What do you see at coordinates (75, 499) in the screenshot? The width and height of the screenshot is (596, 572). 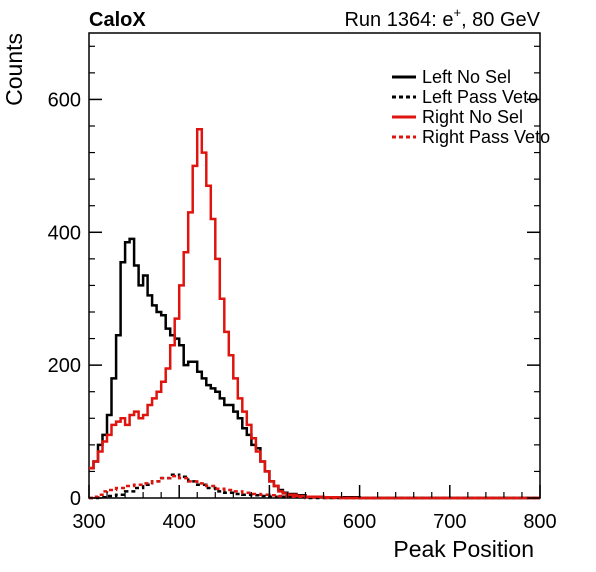 I see `y-tick-label: 0` at bounding box center [75, 499].